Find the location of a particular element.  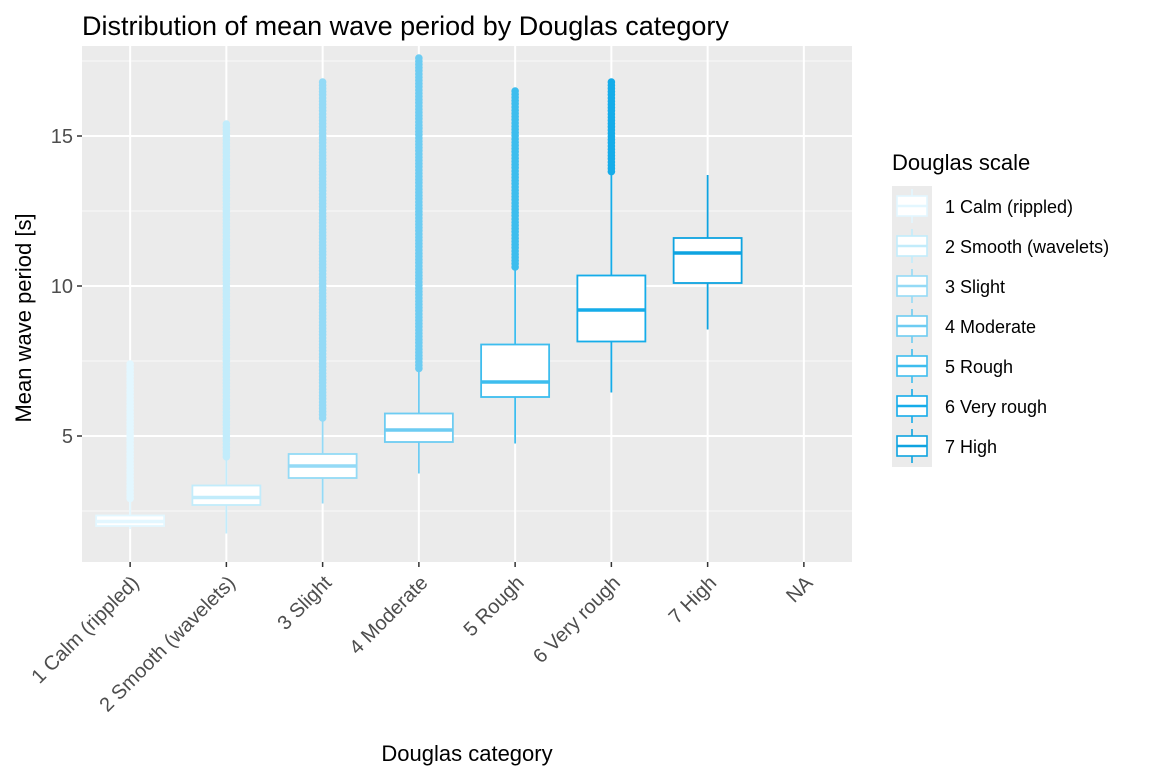

x-tick-label: 6 Very rough is located at coordinates (577, 620).